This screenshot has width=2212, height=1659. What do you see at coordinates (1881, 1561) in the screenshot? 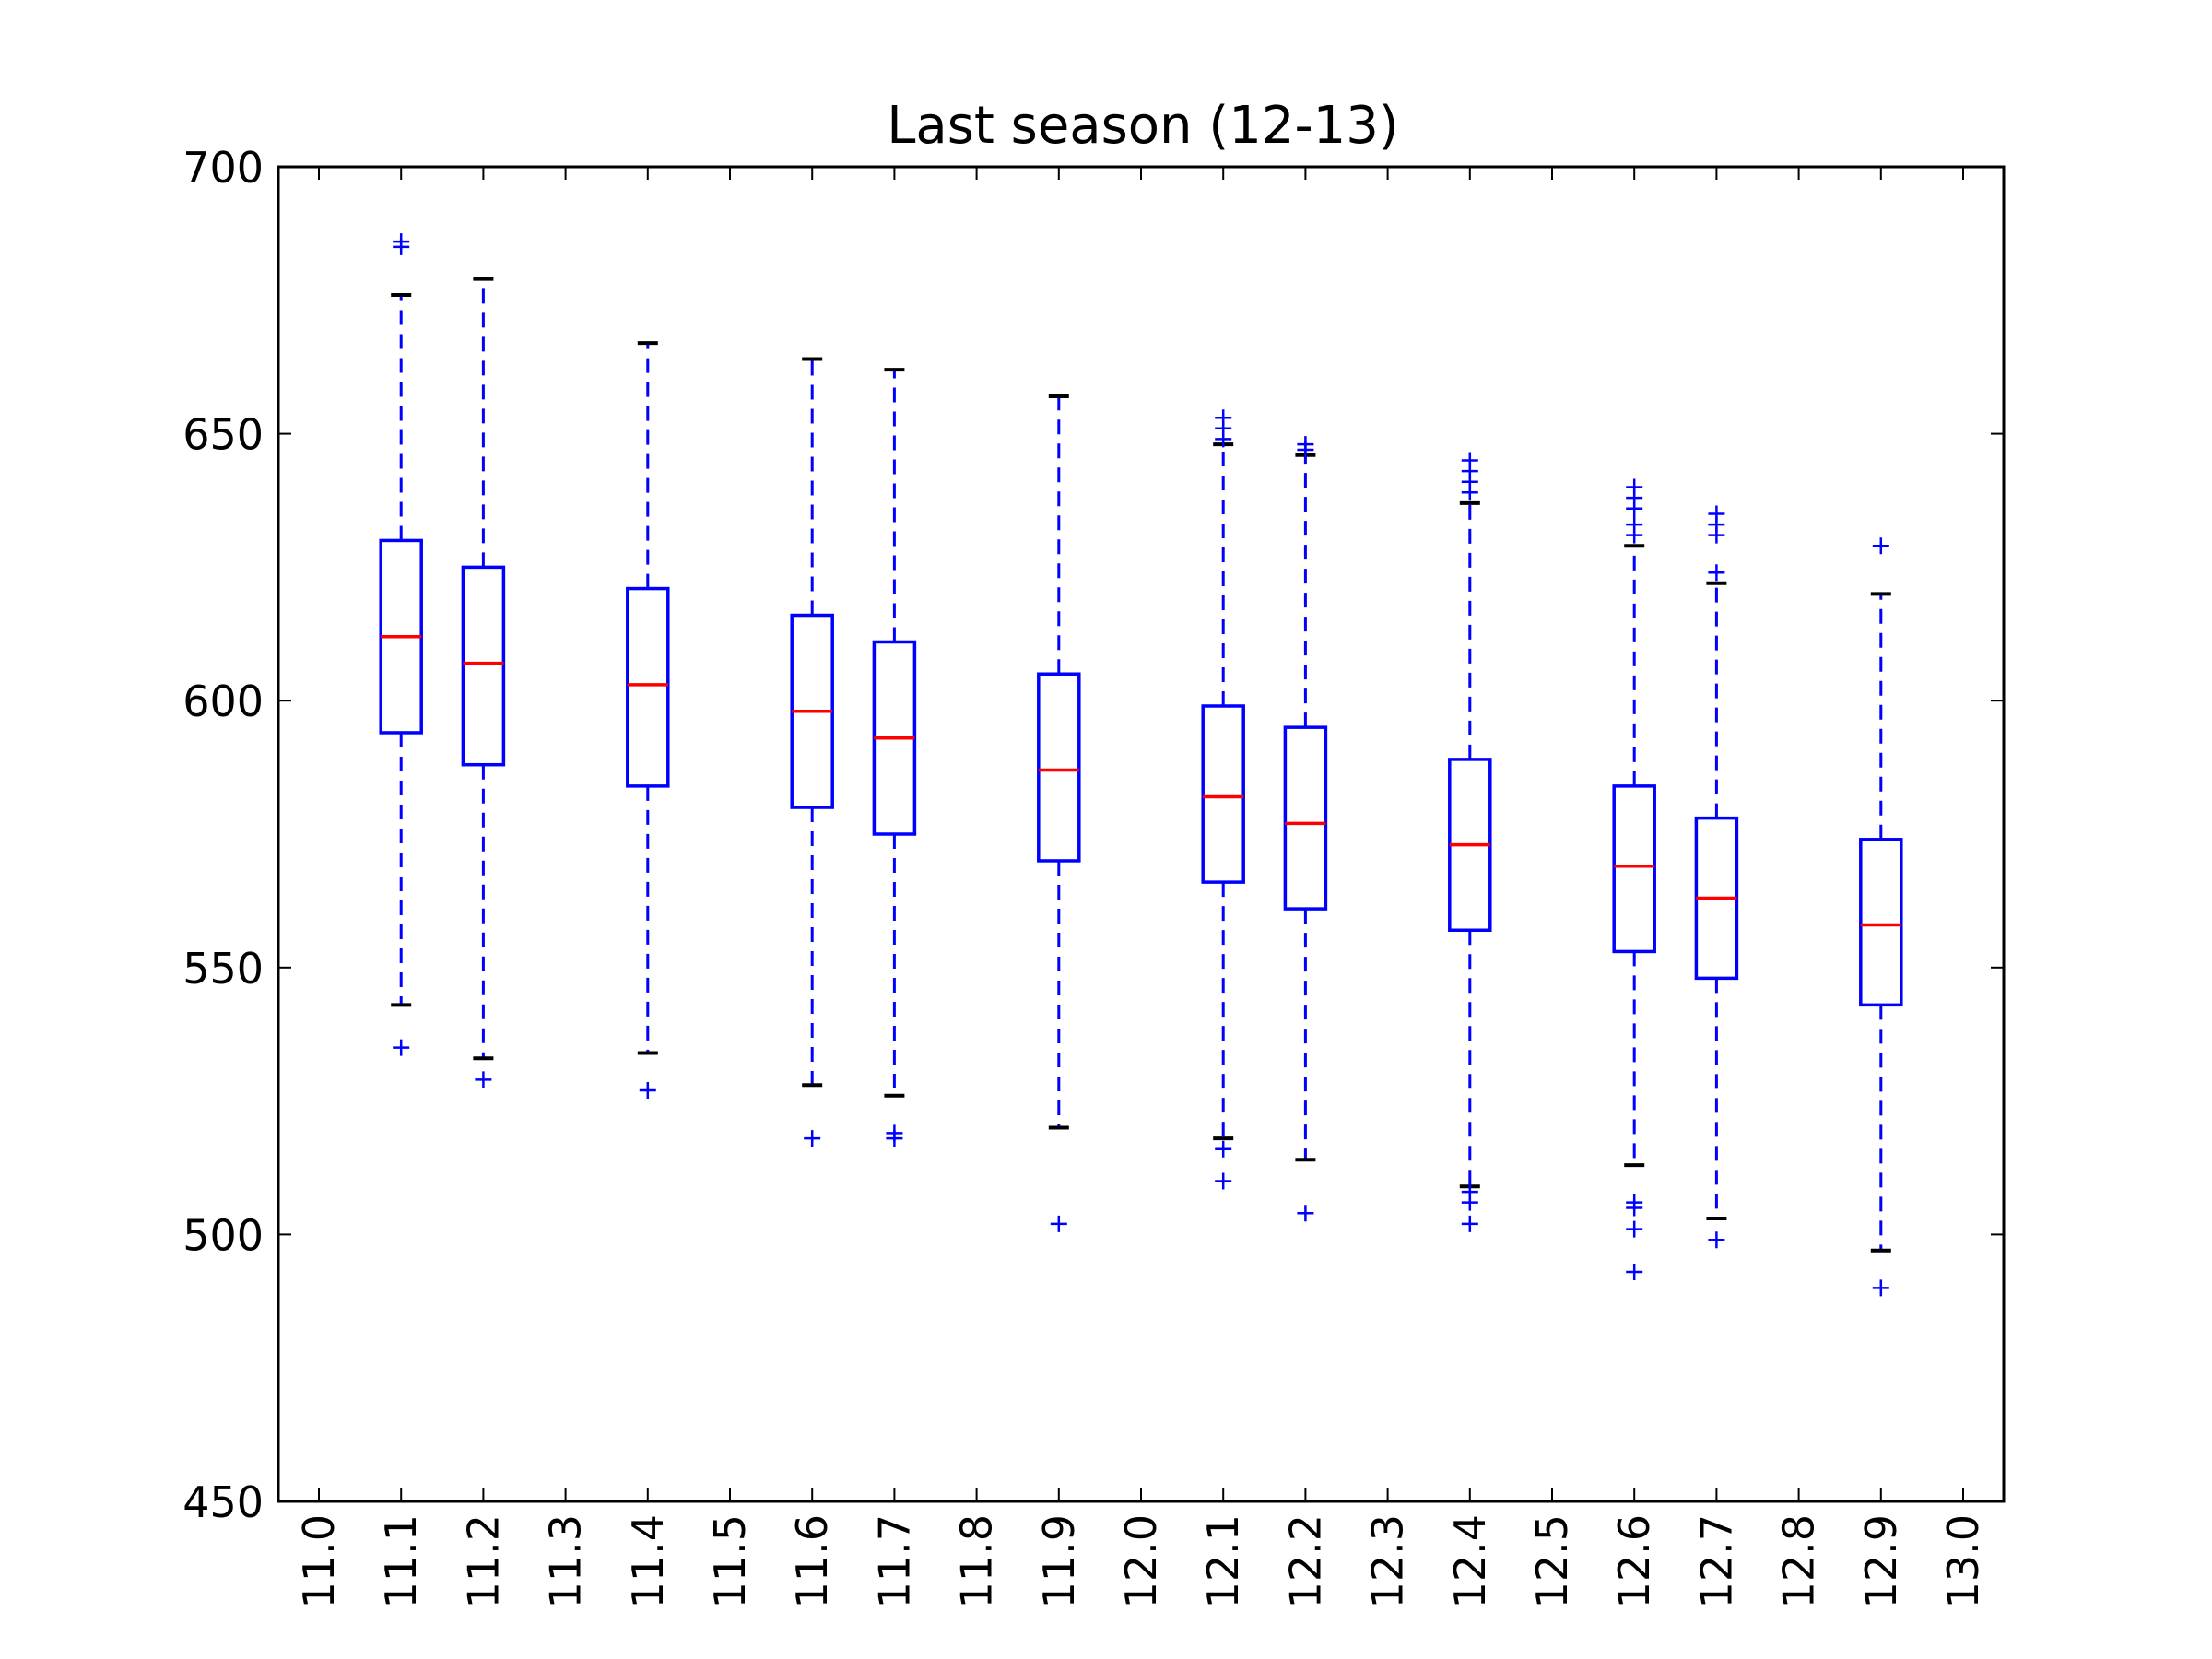
I see `x-tick-label: 12.9` at bounding box center [1881, 1561].